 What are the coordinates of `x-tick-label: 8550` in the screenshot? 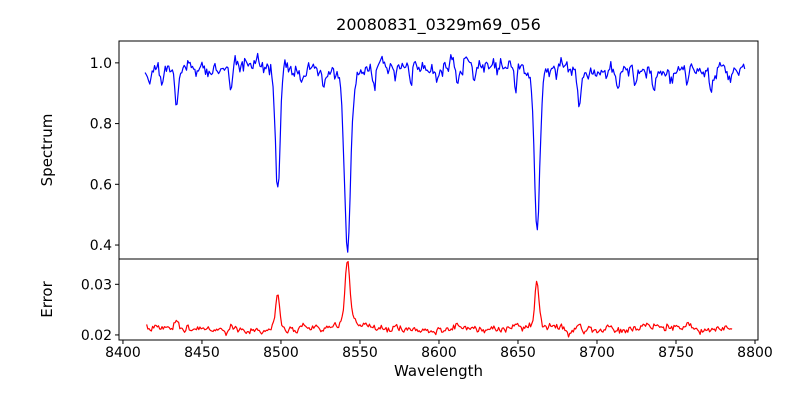 It's located at (360, 353).